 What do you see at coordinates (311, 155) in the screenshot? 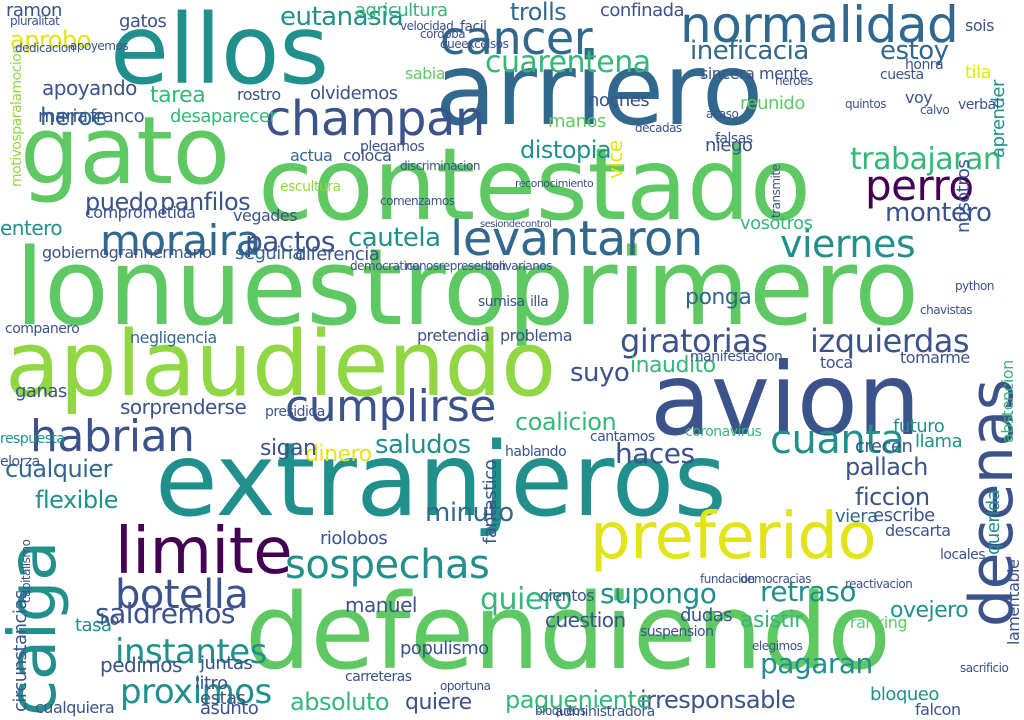
I see `word: actua` at bounding box center [311, 155].